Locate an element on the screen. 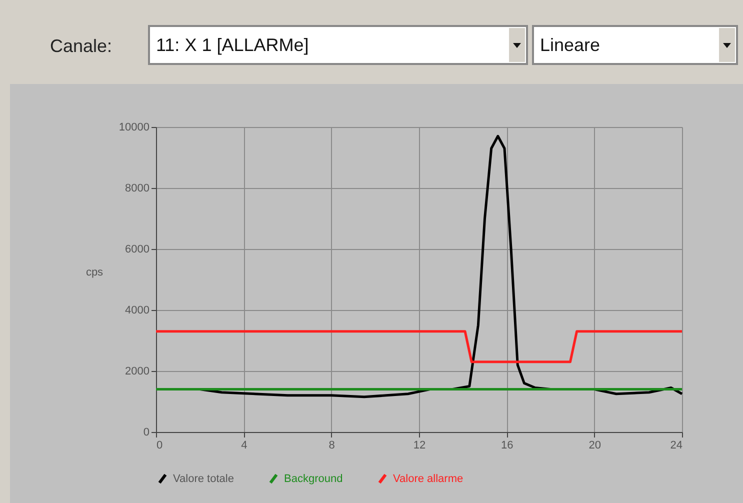  y-tick-label: 8000 is located at coordinates (137, 188).